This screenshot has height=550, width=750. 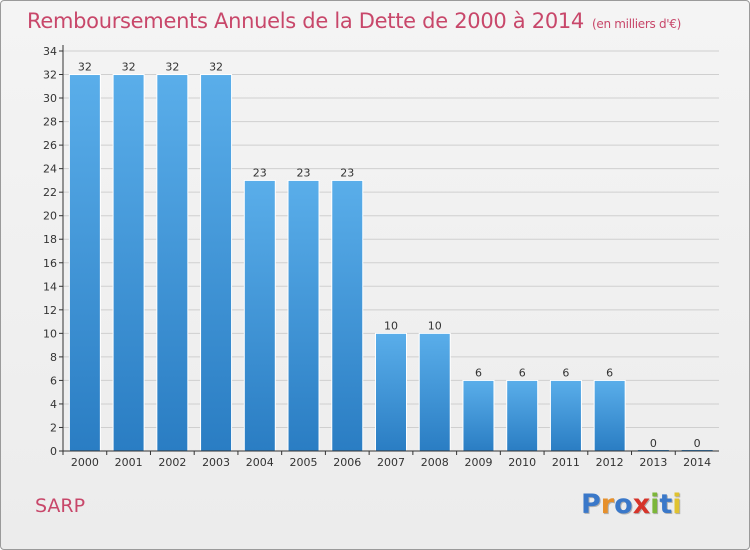 What do you see at coordinates (565, 415) in the screenshot?
I see `bar-2011` at bounding box center [565, 415].